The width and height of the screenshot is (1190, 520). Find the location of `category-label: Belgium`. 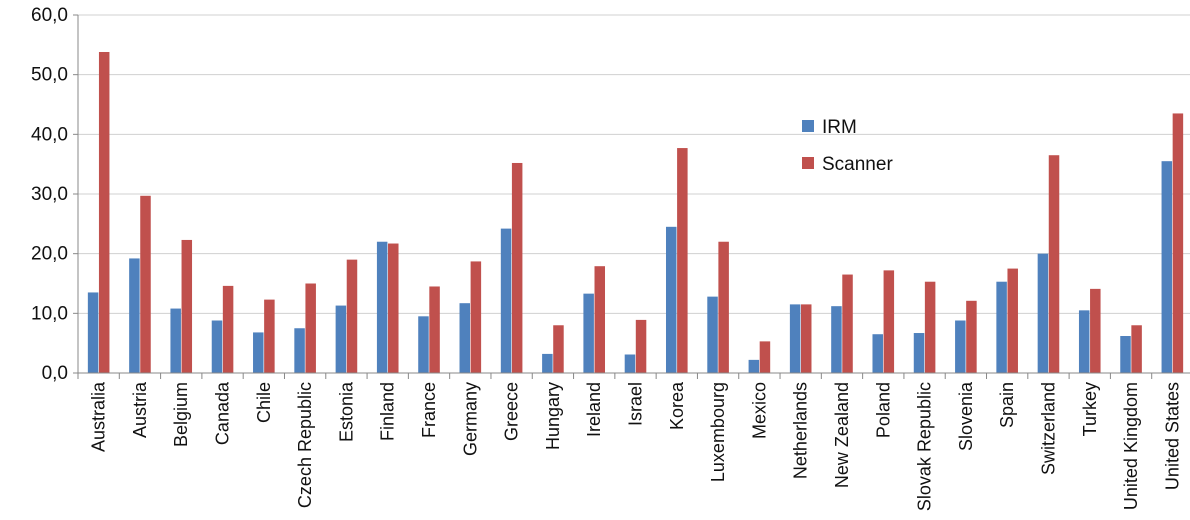

category-label: Belgium is located at coordinates (181, 414).